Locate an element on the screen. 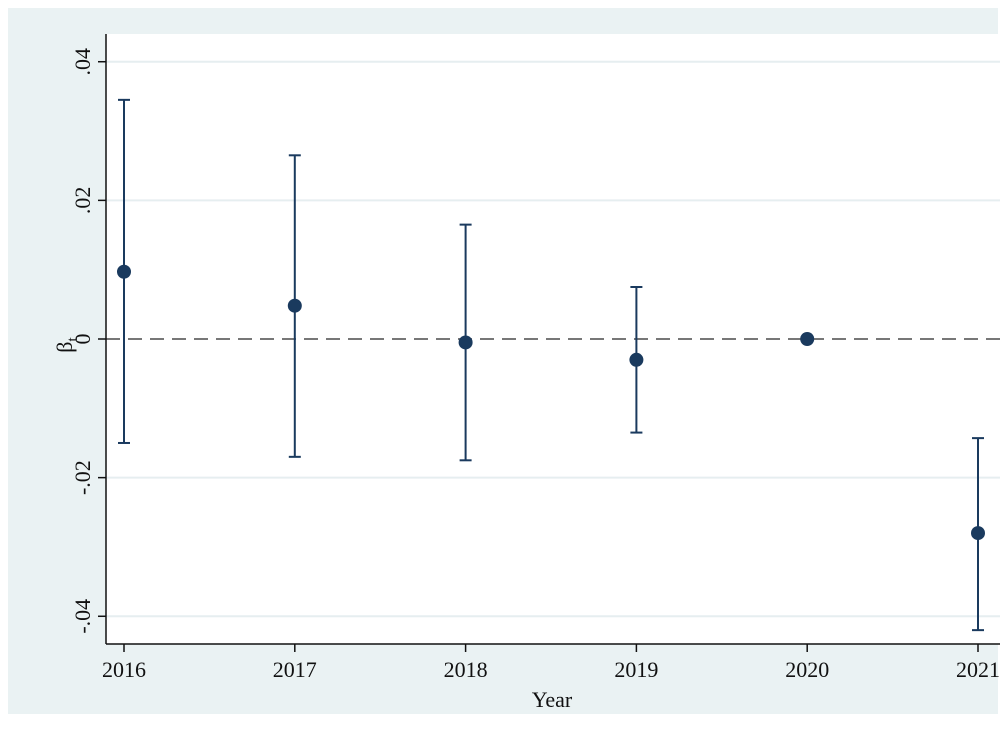  x-tick-label: 2016 is located at coordinates (124, 669).